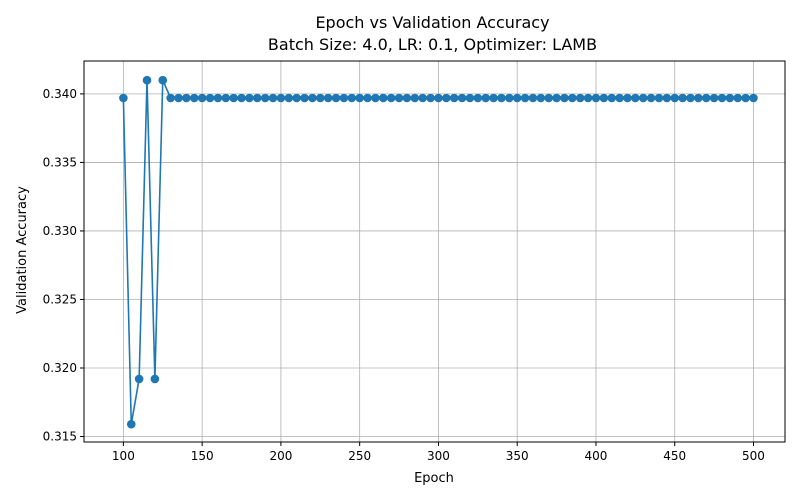  I want to click on x-tick-label: 300, so click(438, 456).